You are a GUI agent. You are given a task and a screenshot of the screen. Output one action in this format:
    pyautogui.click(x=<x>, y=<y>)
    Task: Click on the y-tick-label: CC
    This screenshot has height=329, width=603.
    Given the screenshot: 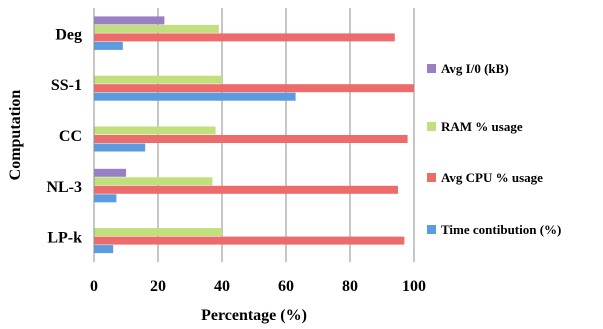 What is the action you would take?
    pyautogui.click(x=70, y=136)
    